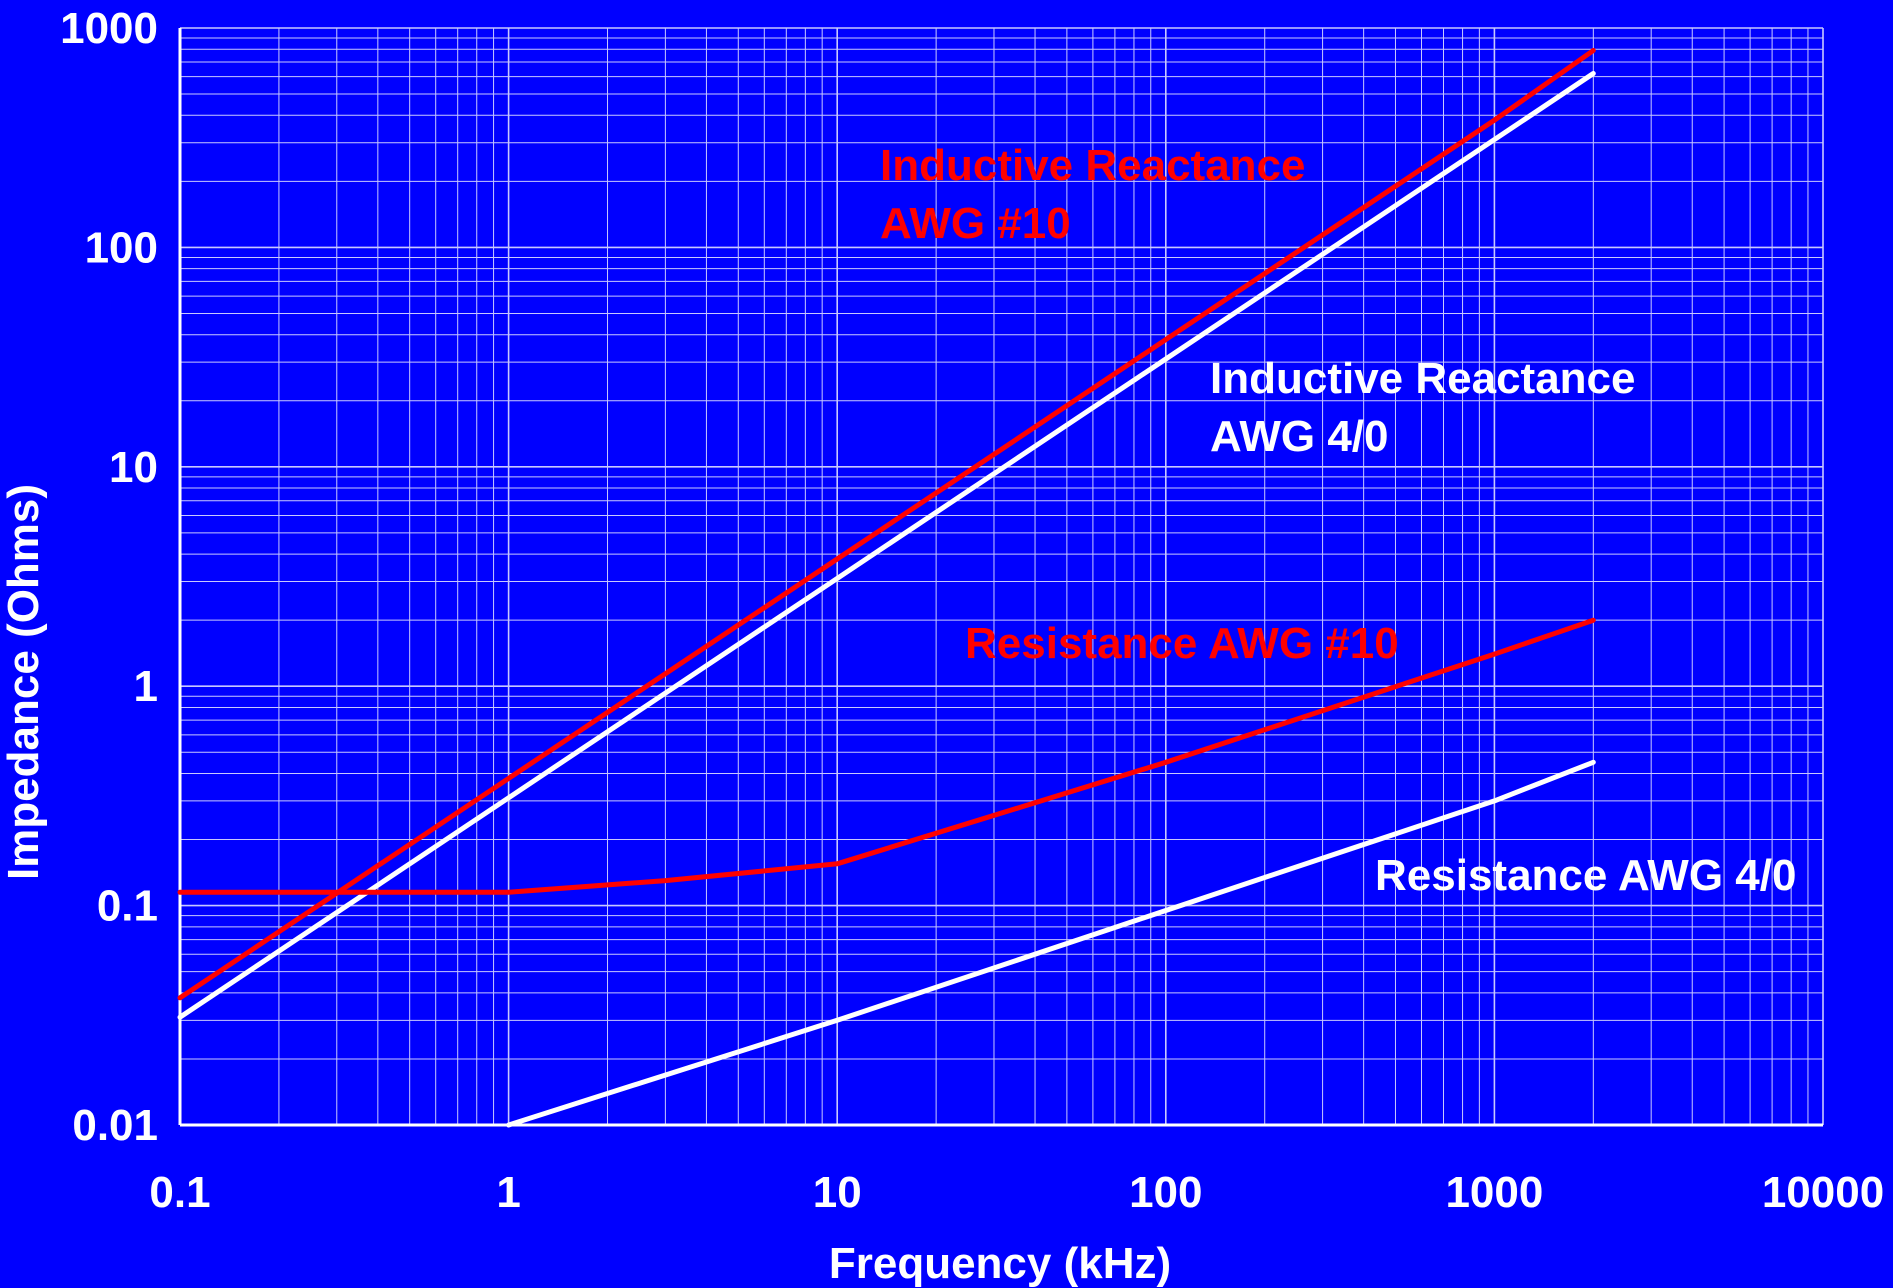  Describe the element at coordinates (121, 247) in the screenshot. I see `y-tick-label: 100` at that location.